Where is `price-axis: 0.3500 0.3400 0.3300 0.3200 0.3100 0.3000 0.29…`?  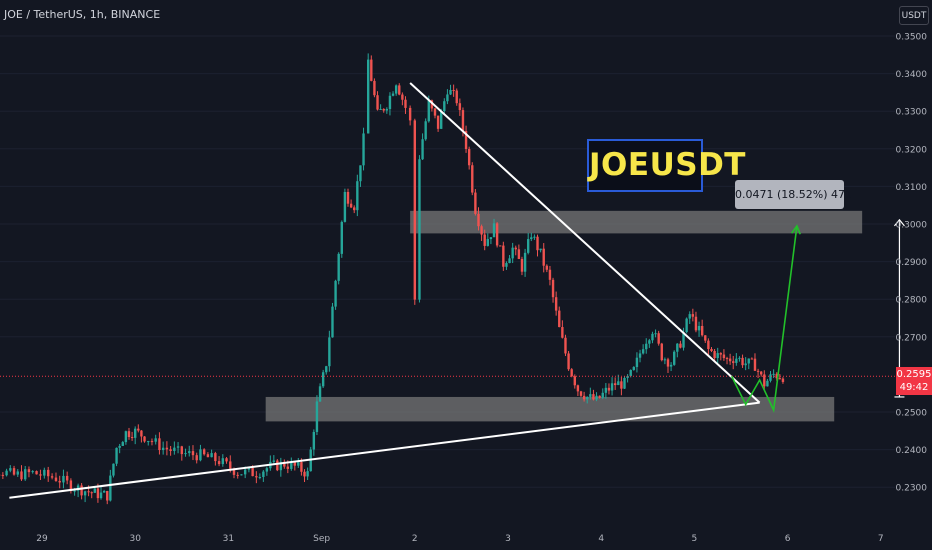
price-axis: 0.3500 0.3400 0.3300 0.3200 0.3100 0.3000 0.29… is located at coordinates (912, 263).